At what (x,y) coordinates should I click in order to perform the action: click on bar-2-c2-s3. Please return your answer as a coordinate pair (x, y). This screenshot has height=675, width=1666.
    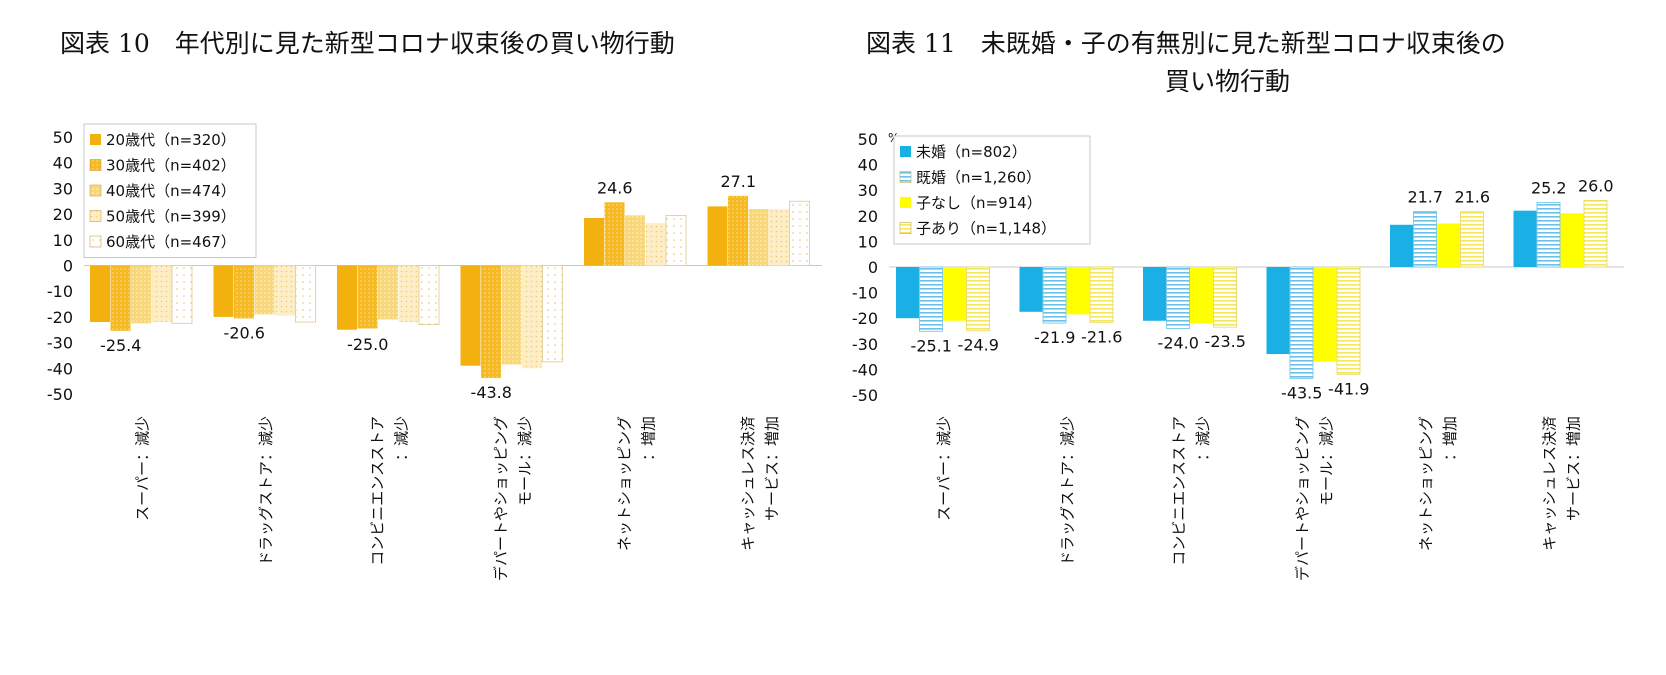
    Looking at the image, I should click on (1225, 297).